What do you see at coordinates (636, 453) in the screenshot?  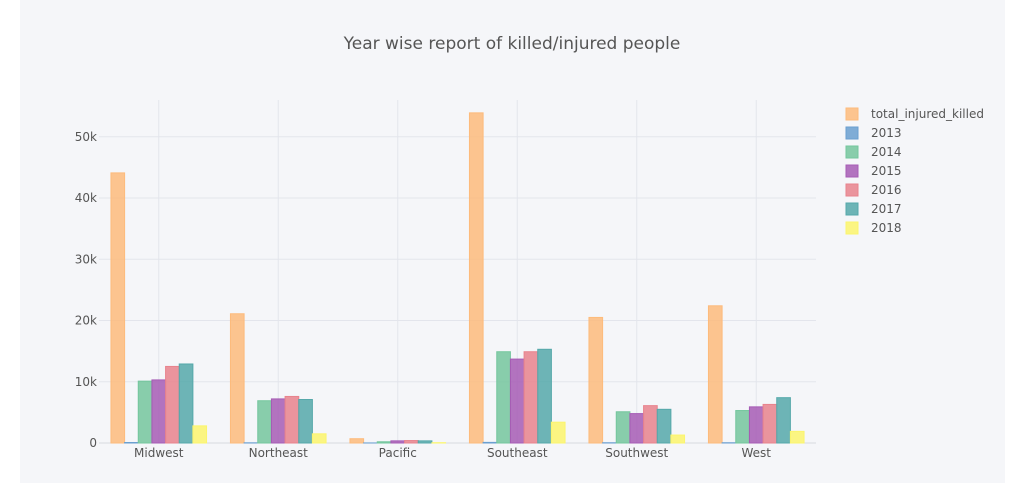 I see `x-tick-label: Southwest` at bounding box center [636, 453].